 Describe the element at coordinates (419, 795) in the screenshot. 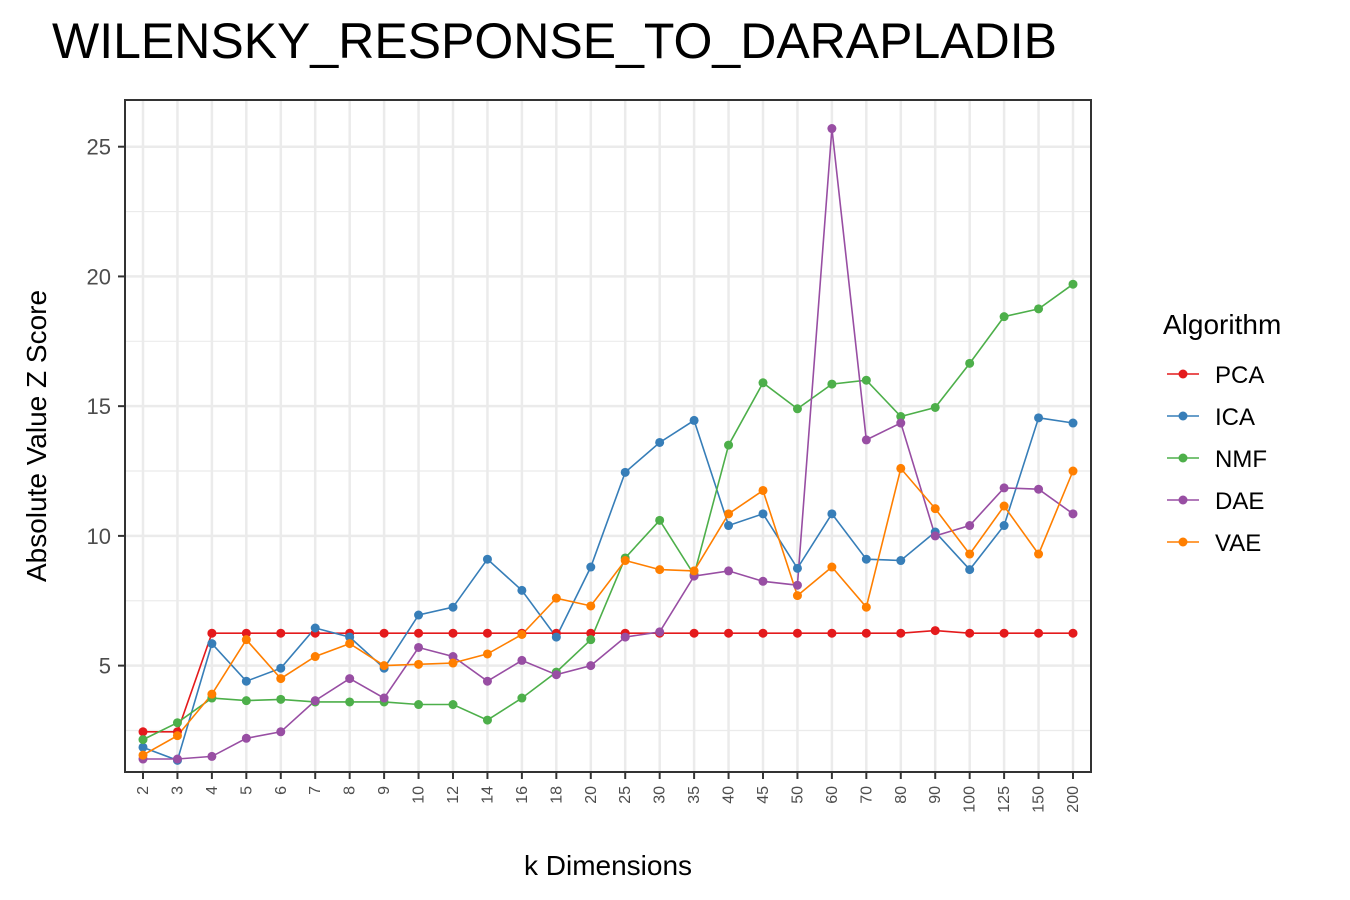

I see `x-tick-label: 10` at that location.